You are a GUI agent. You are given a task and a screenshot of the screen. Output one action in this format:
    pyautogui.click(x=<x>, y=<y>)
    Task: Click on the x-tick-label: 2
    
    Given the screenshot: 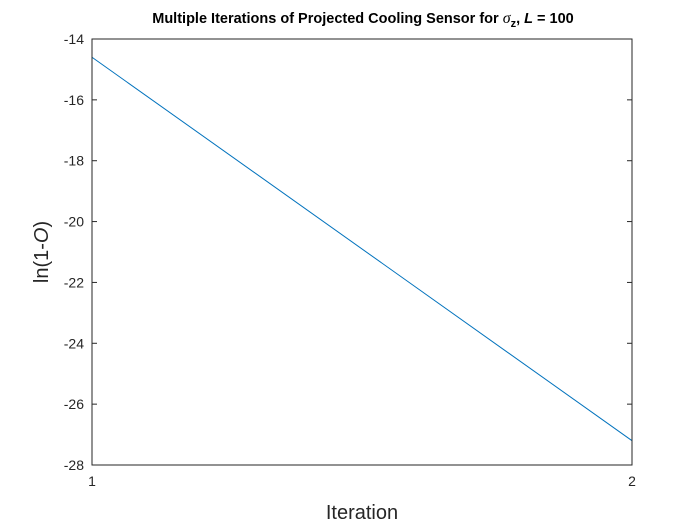 What is the action you would take?
    pyautogui.click(x=632, y=481)
    